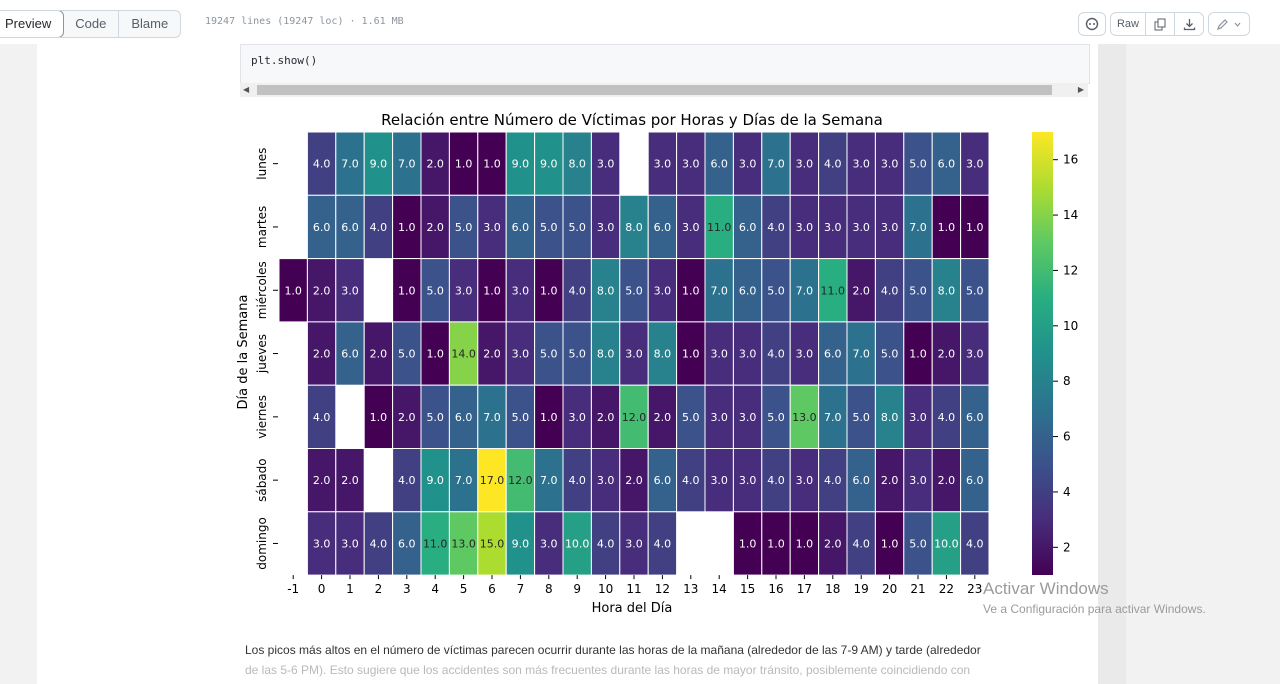  I want to click on x-tick-label: 11, so click(633, 589).